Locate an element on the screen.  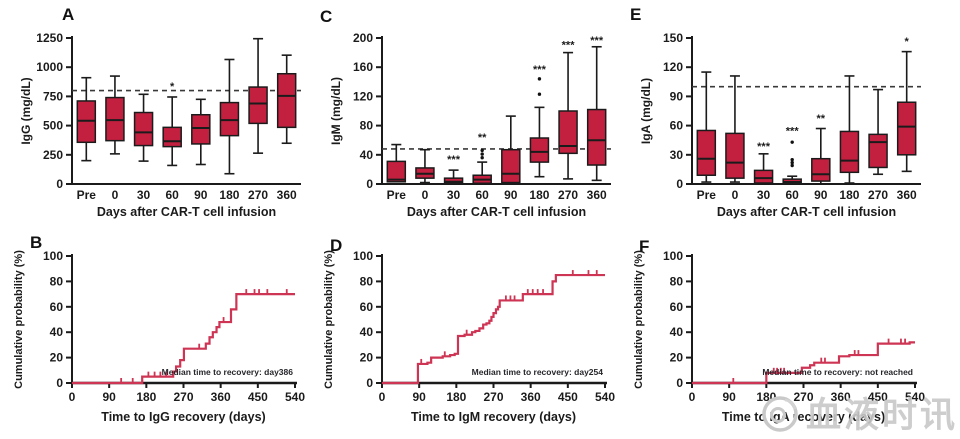
panel-label-f: F is located at coordinates (644, 246).